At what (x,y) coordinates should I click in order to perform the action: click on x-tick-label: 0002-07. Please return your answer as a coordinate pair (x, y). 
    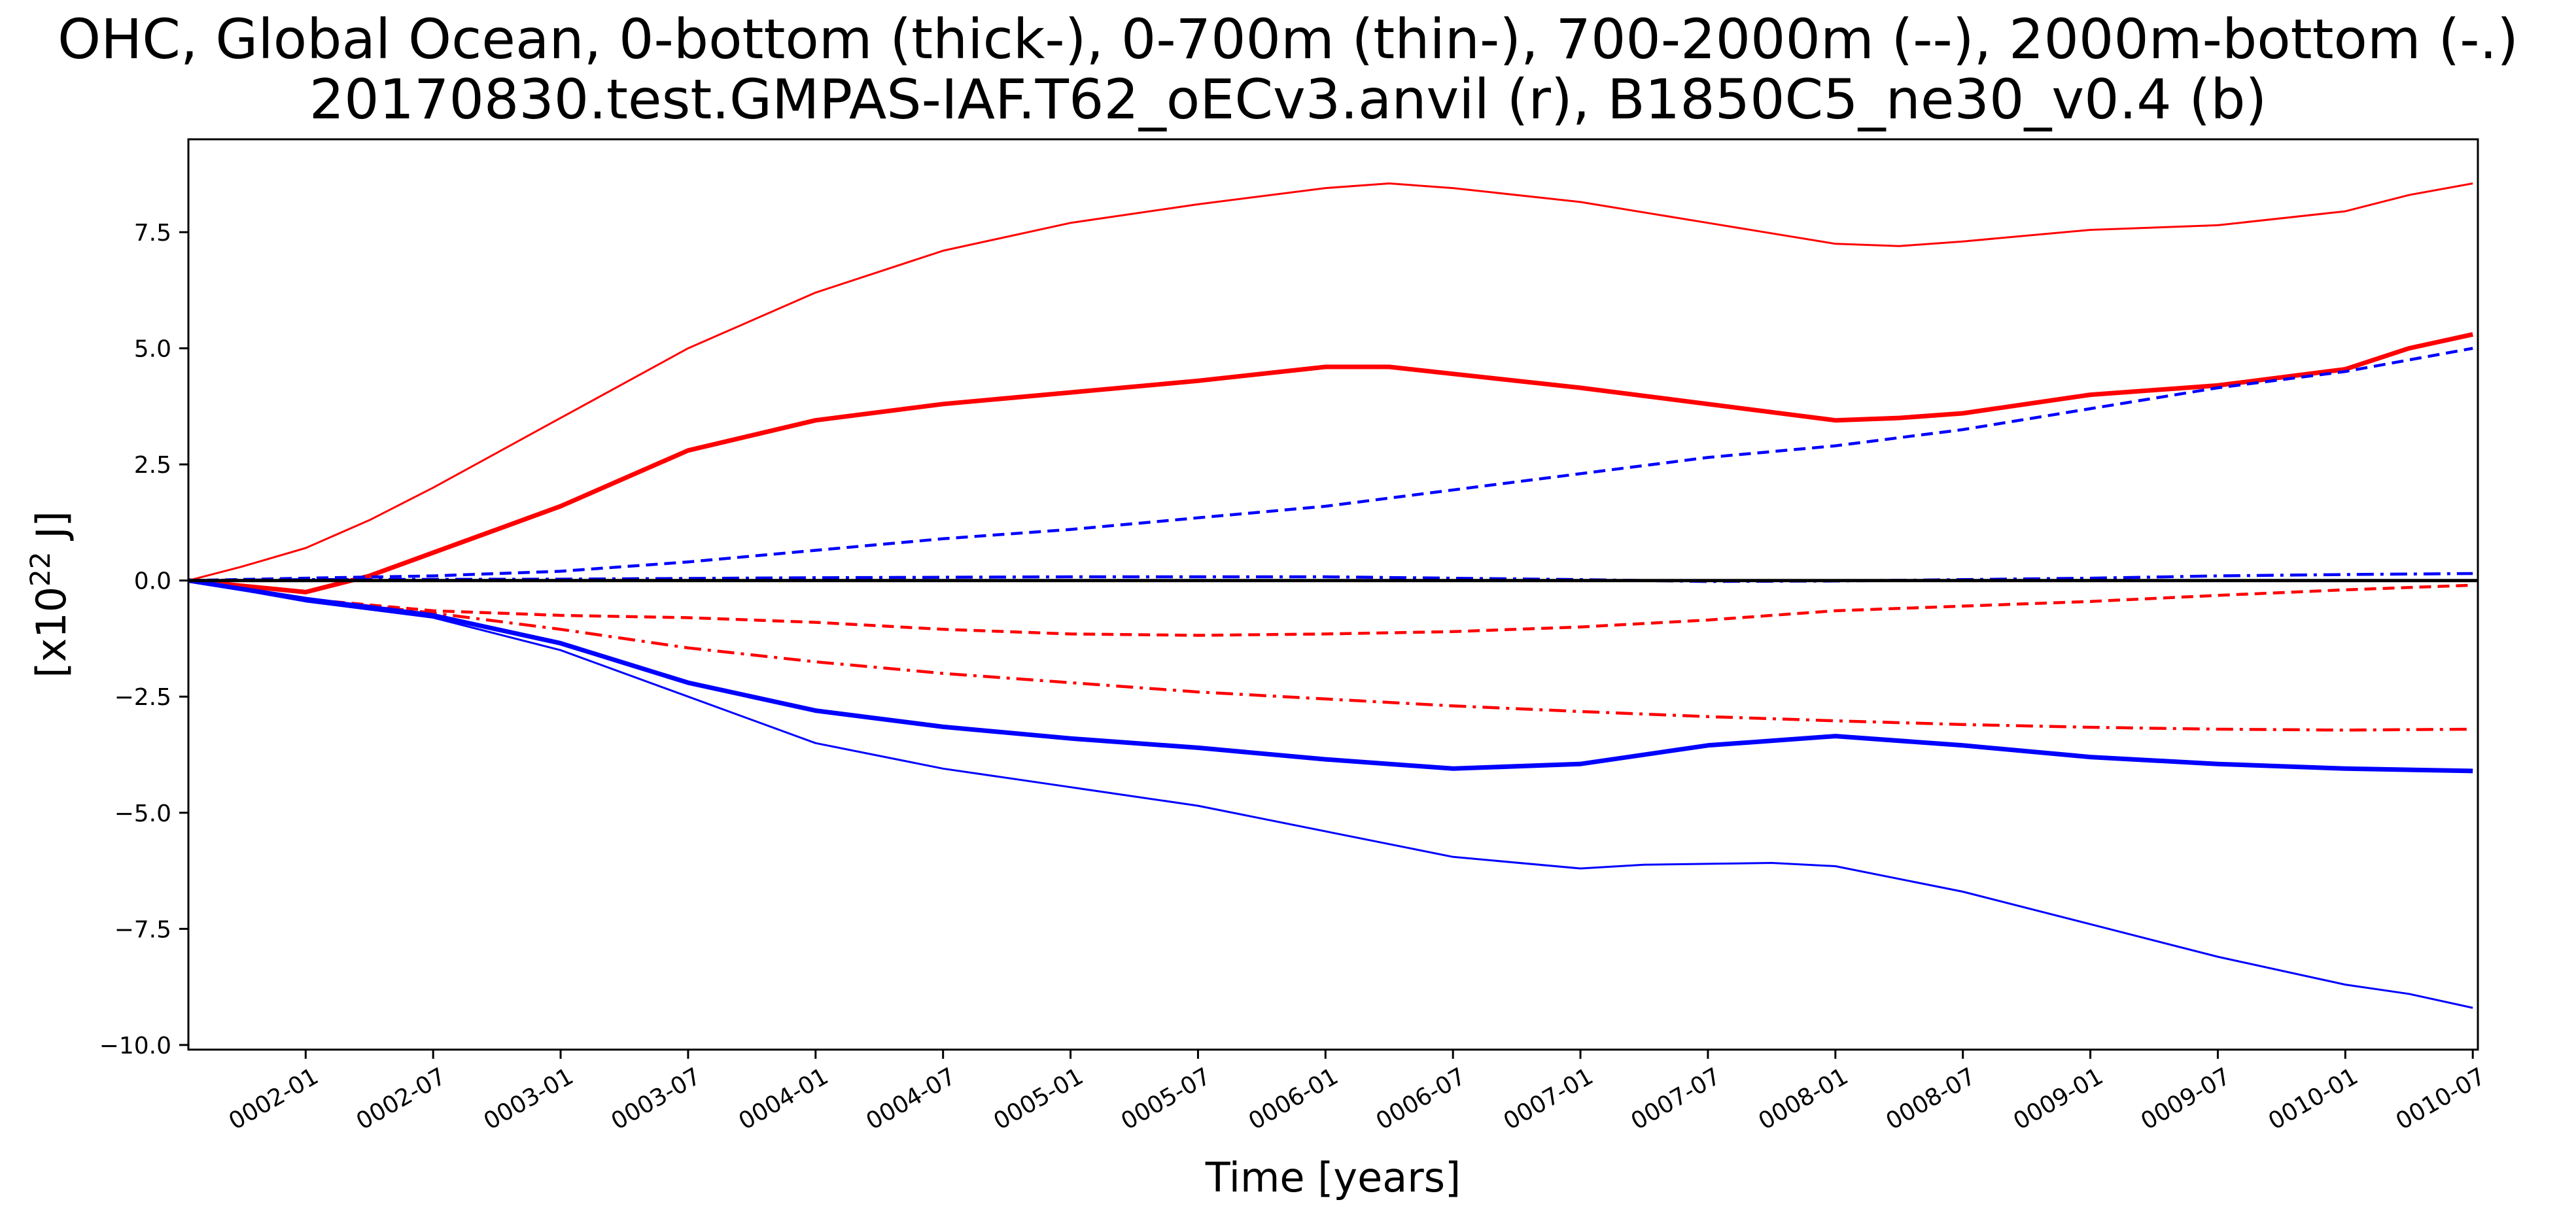
    Looking at the image, I should click on (402, 1099).